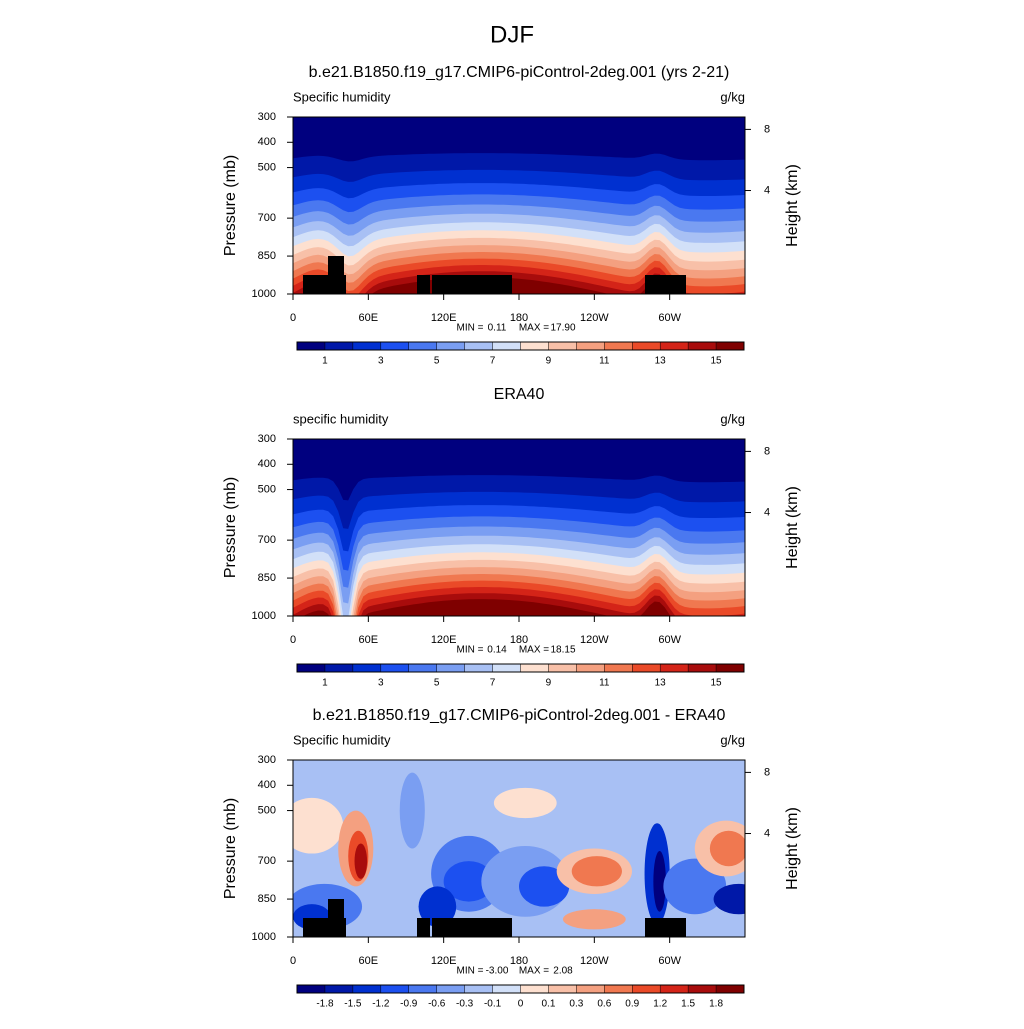 This screenshot has width=1024, height=1029. What do you see at coordinates (381, 1004) in the screenshot?
I see `colorbar-label: -1.2` at bounding box center [381, 1004].